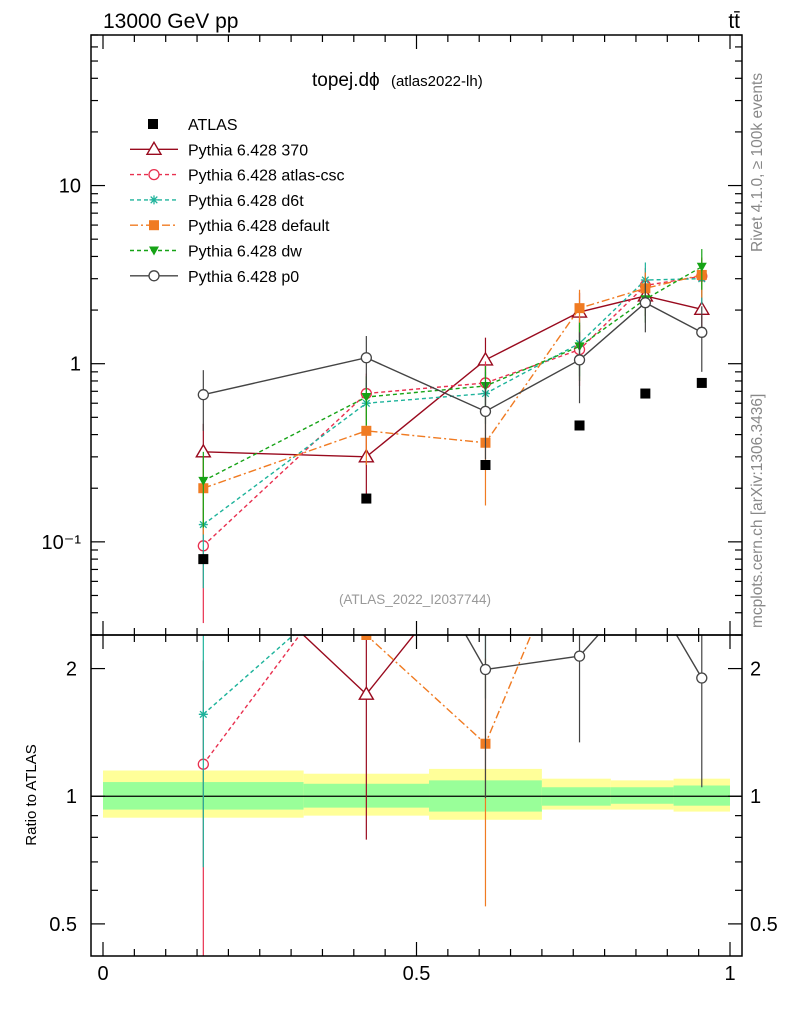 The height and width of the screenshot is (1024, 786). What do you see at coordinates (75, 365) in the screenshot?
I see `main-y-tick-label: 1` at bounding box center [75, 365].